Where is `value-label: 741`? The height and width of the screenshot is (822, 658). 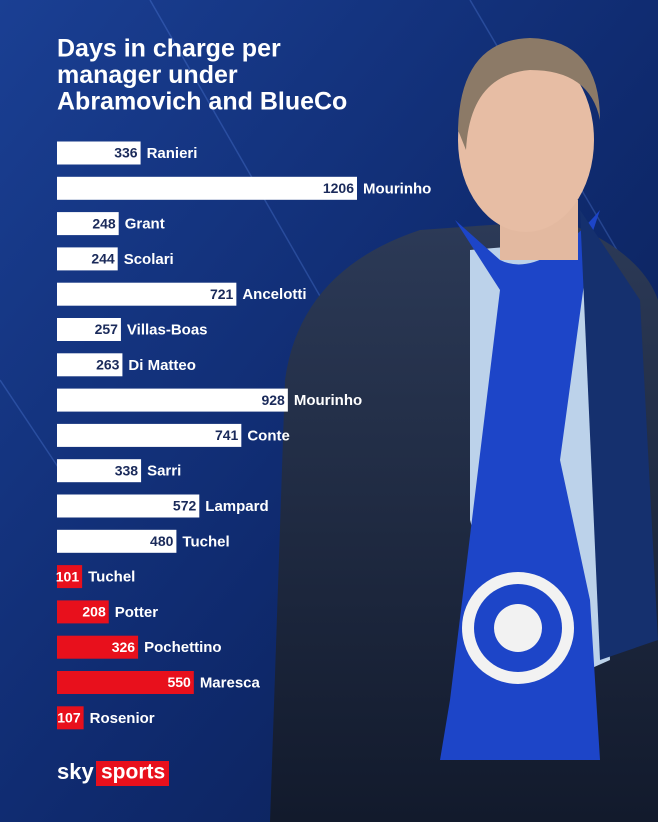 value-label: 741 is located at coordinates (227, 435).